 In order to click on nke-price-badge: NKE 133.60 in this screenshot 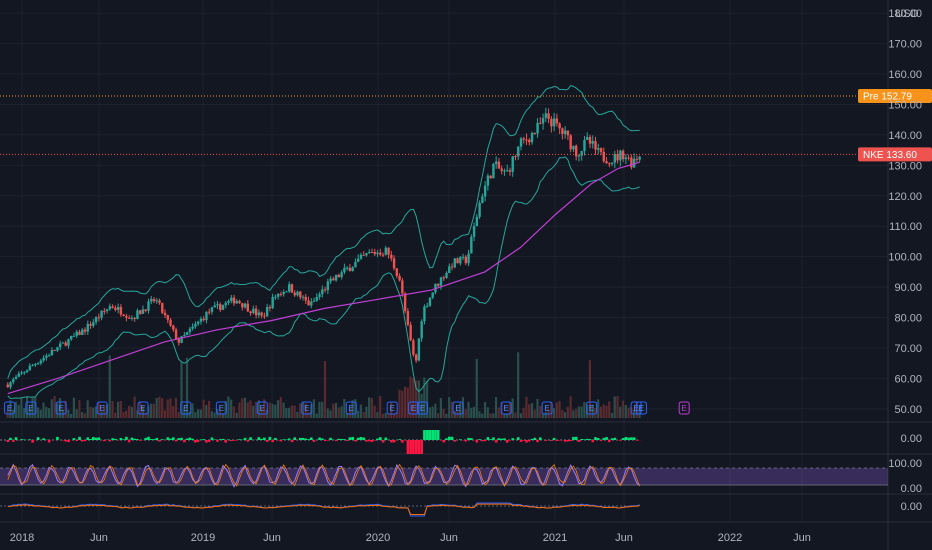, I will do `click(895, 154)`.